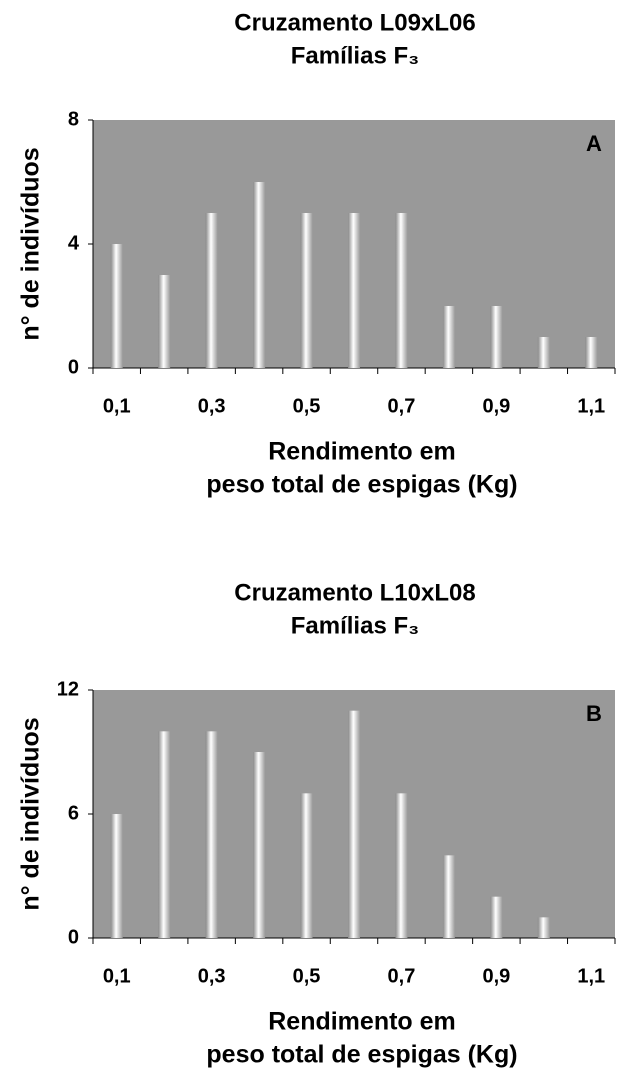 The height and width of the screenshot is (1089, 621). Describe the element at coordinates (68, 689) in the screenshot. I see `y-tick-label: 12` at that location.